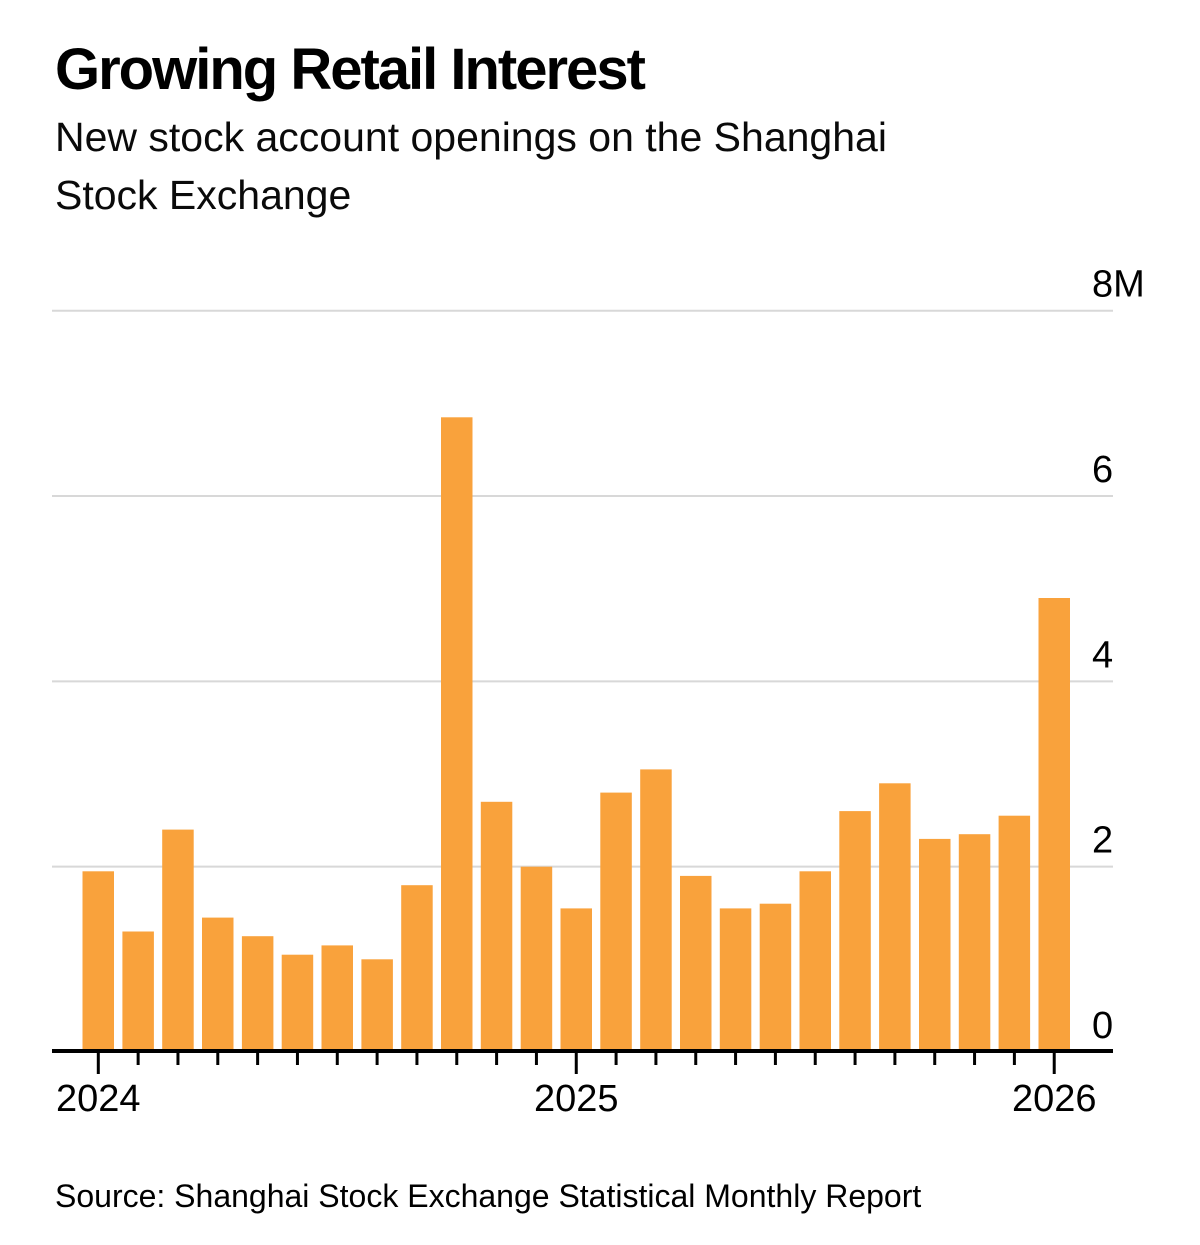 The image size is (1200, 1245). I want to click on y-tick-label: 4, so click(1102, 655).